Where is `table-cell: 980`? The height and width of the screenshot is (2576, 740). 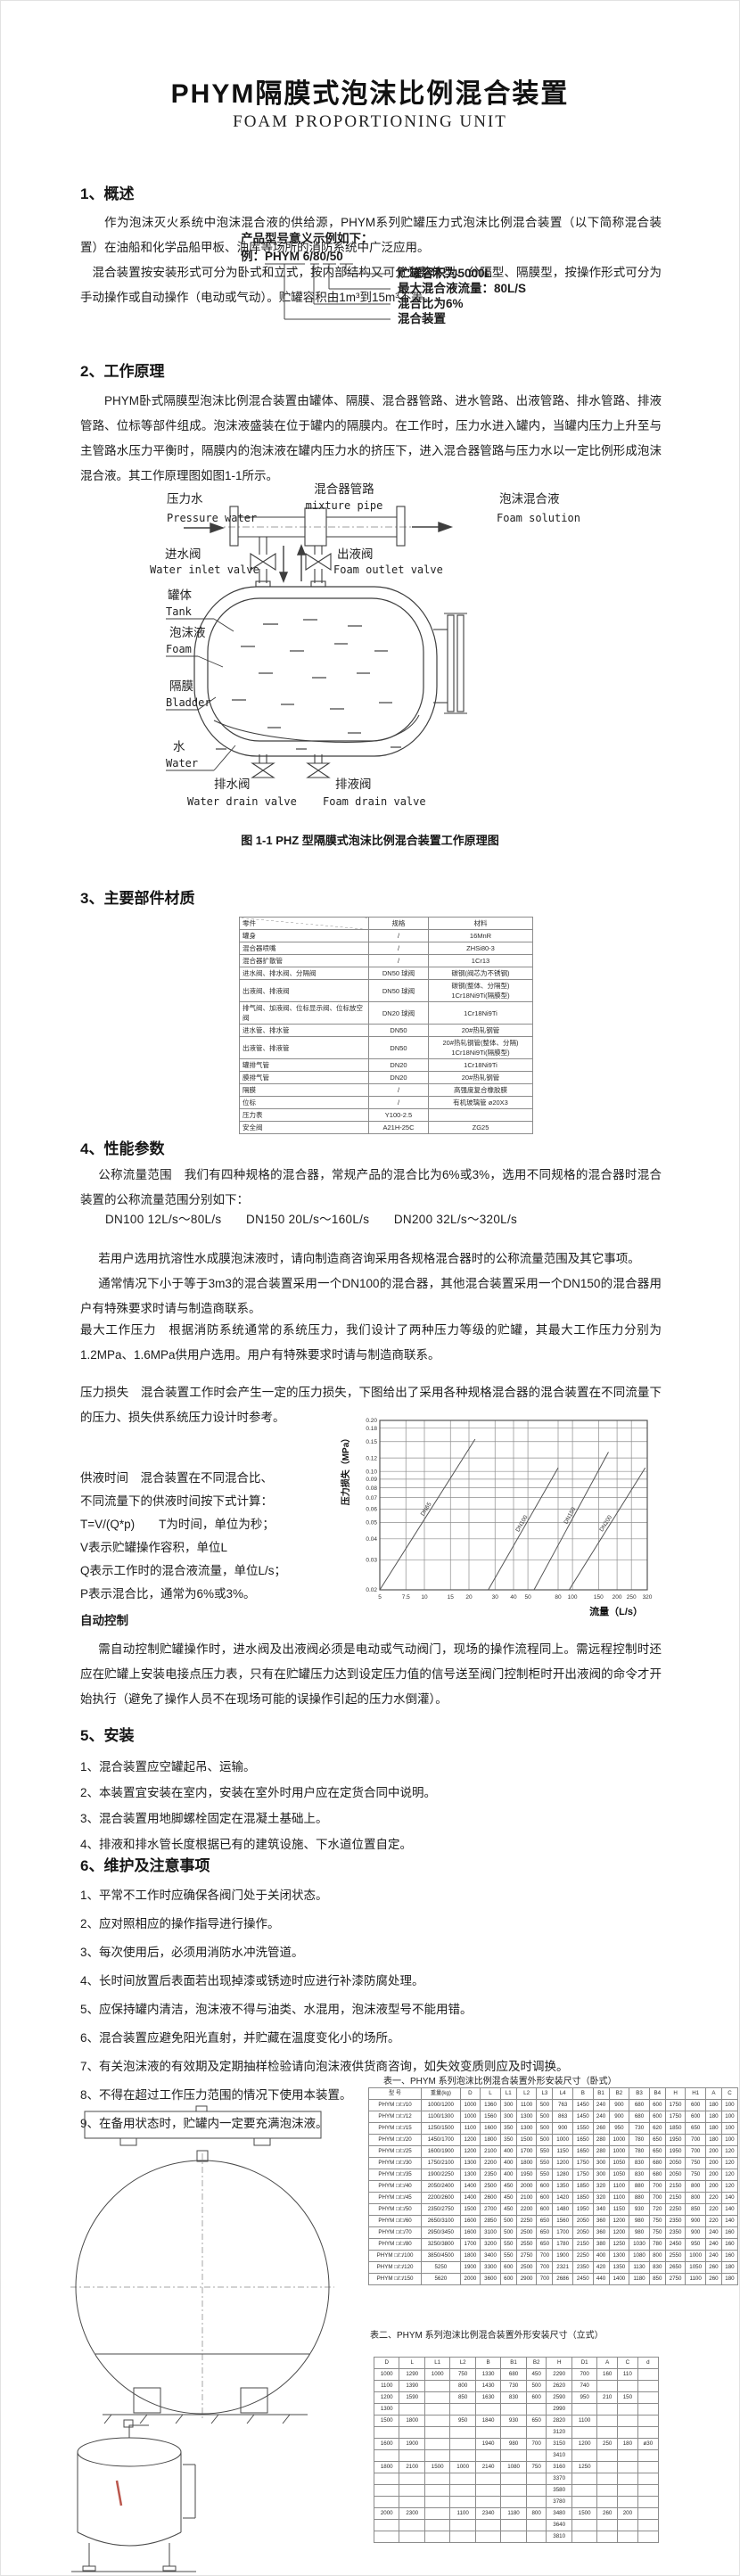
table-cell: 980 is located at coordinates (639, 2221).